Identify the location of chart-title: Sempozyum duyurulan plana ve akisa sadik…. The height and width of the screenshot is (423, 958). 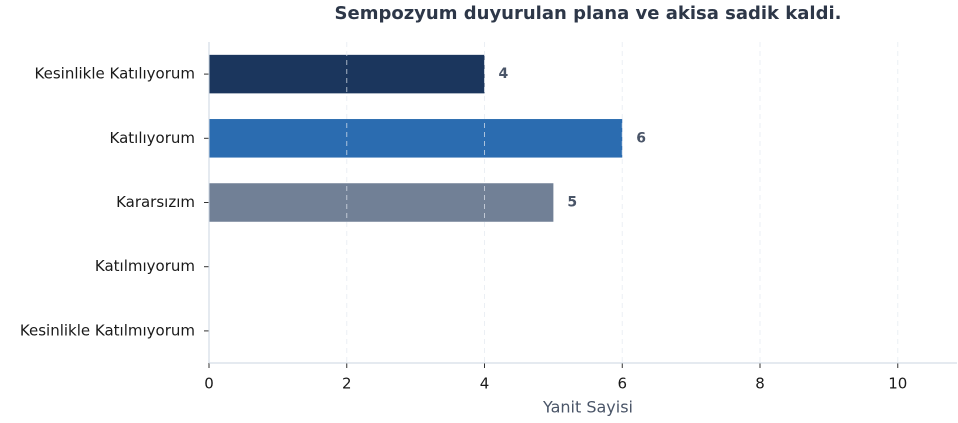
(588, 13).